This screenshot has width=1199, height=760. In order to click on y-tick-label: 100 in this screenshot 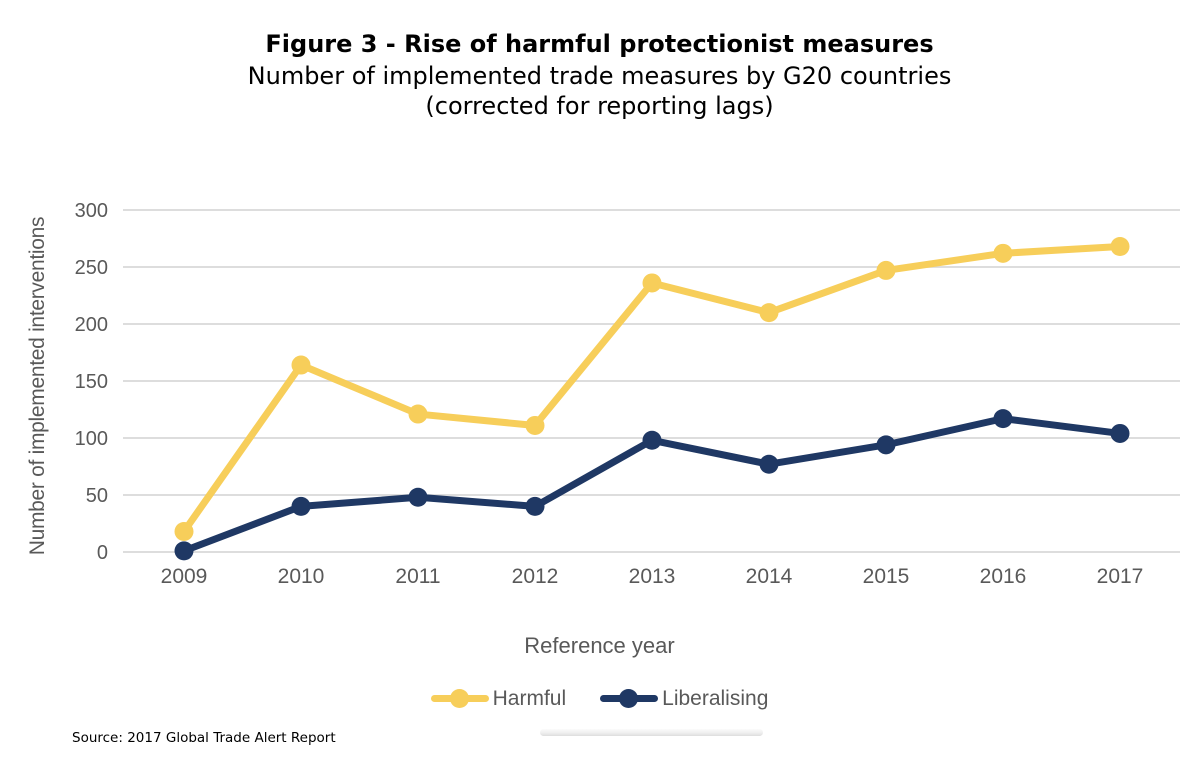, I will do `click(91, 439)`.